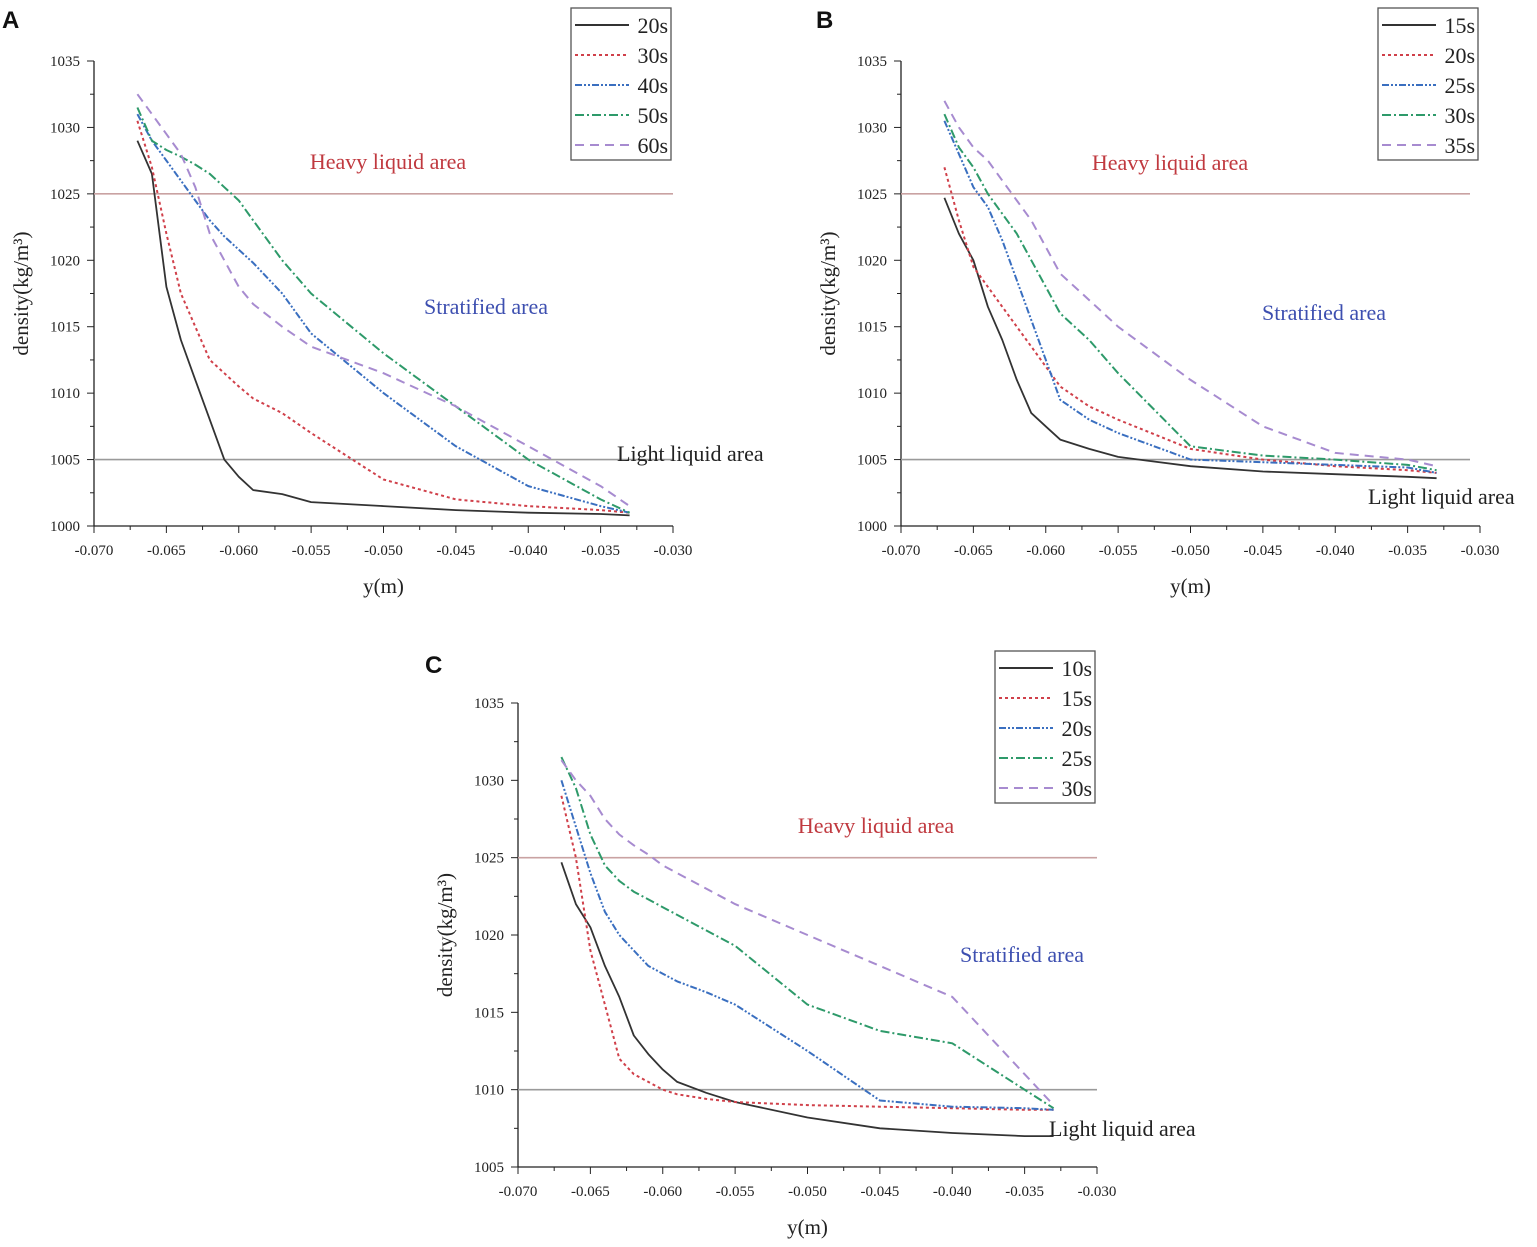 Image resolution: width=1537 pixels, height=1247 pixels. Describe the element at coordinates (10, 20) in the screenshot. I see `panel-letter: A` at that location.